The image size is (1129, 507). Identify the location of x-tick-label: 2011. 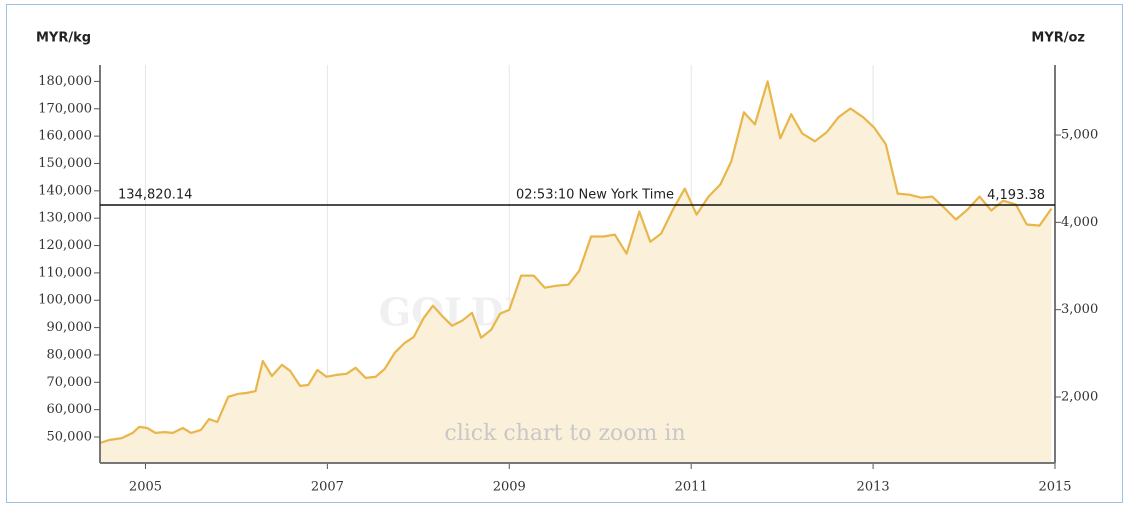
(691, 487).